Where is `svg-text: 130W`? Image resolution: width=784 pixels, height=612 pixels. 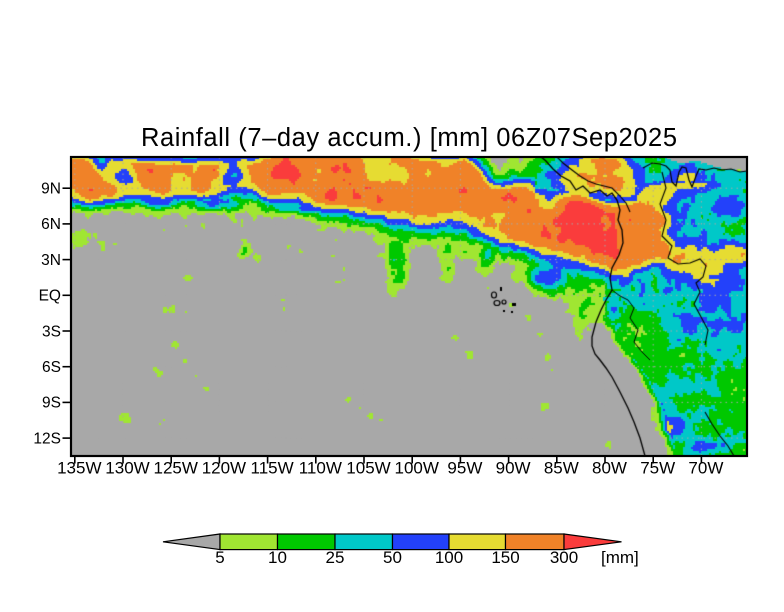 svg-text: 130W is located at coordinates (127, 468).